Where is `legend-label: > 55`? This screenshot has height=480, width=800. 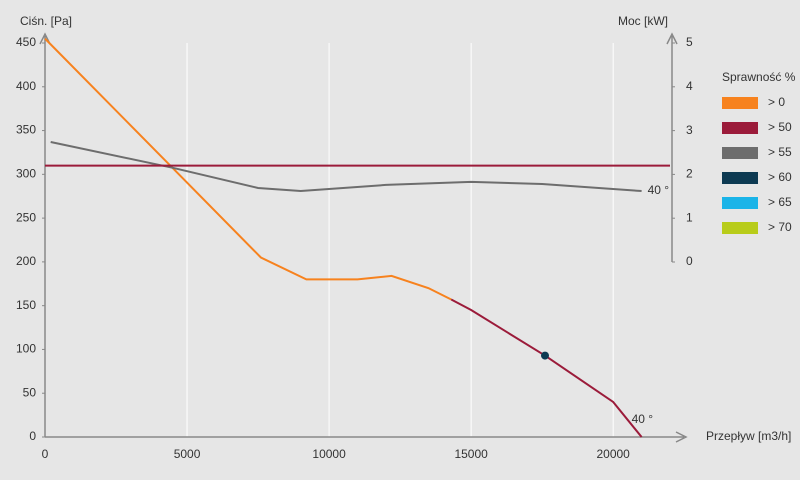 legend-label: > 55 is located at coordinates (780, 152).